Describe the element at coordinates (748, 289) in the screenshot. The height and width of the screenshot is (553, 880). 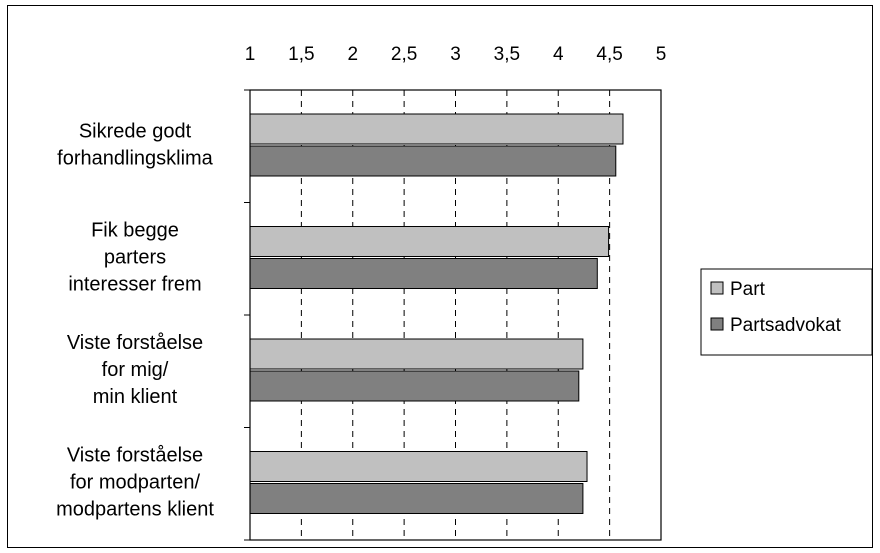
I see `legend-label-part: Part` at that location.